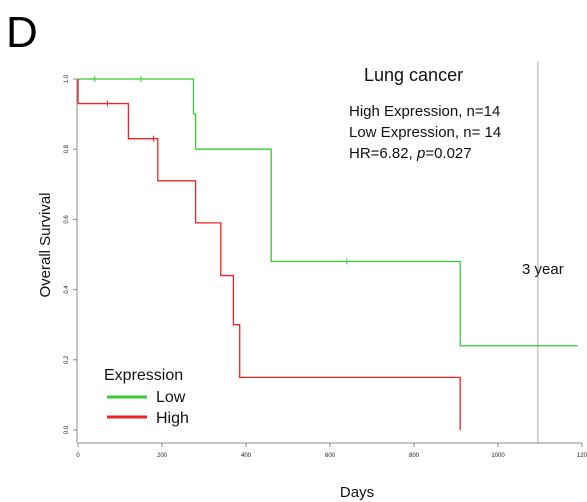  I want to click on x-axis-title: Days, so click(357, 492).